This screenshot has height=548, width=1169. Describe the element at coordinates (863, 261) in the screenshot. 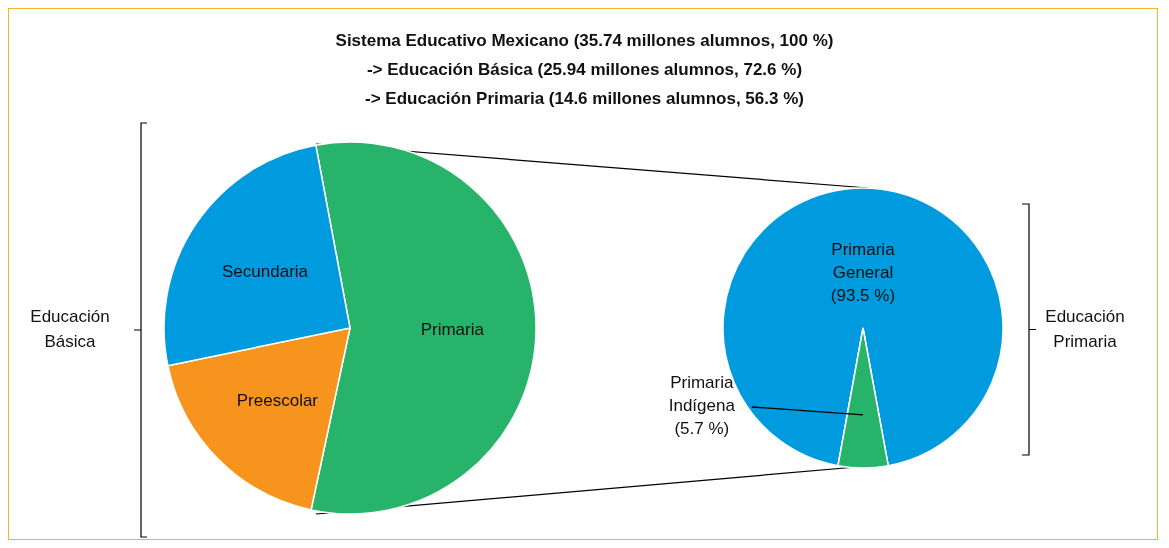

I see `slice-label: Primaria General` at that location.